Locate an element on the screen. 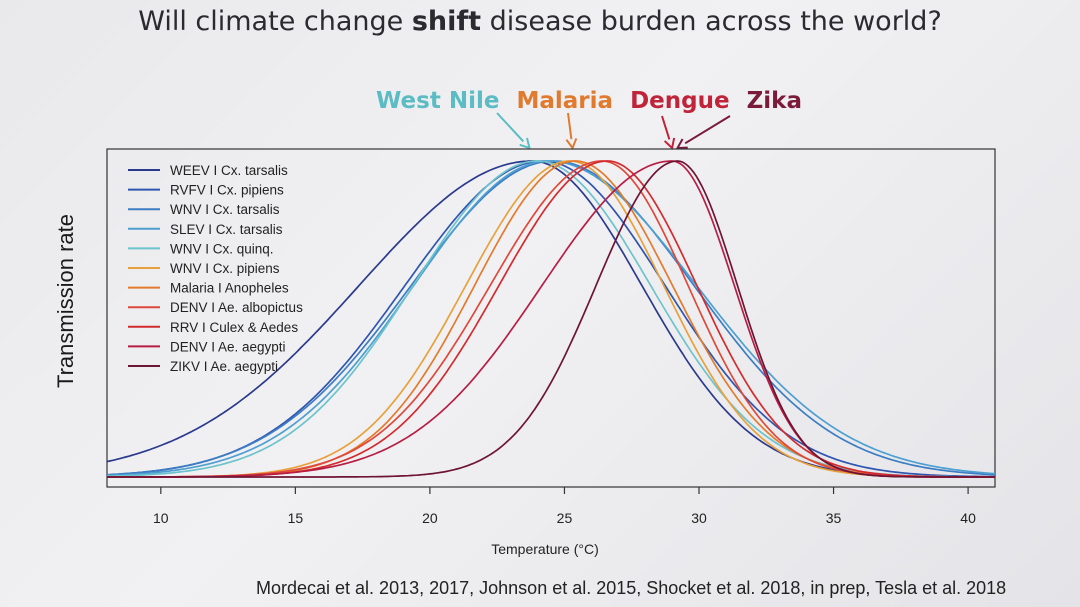 The height and width of the screenshot is (607, 1080). legend-label-1: WEEV I Cx. tarsalis is located at coordinates (229, 170).